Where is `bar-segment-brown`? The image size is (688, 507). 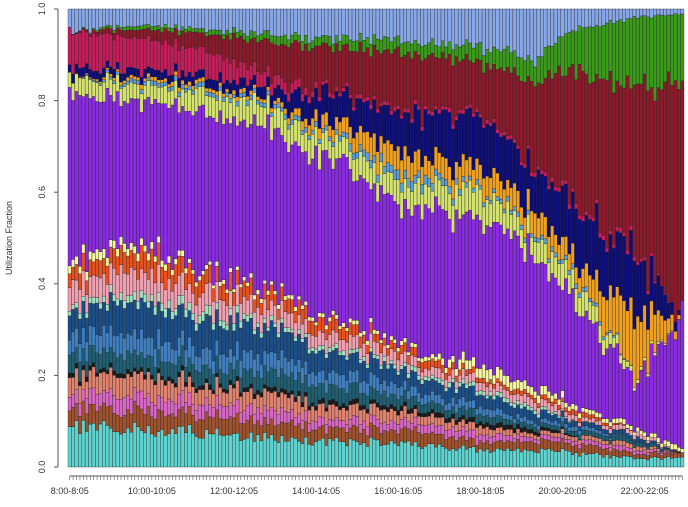 bar-segment-brown is located at coordinates (333, 434).